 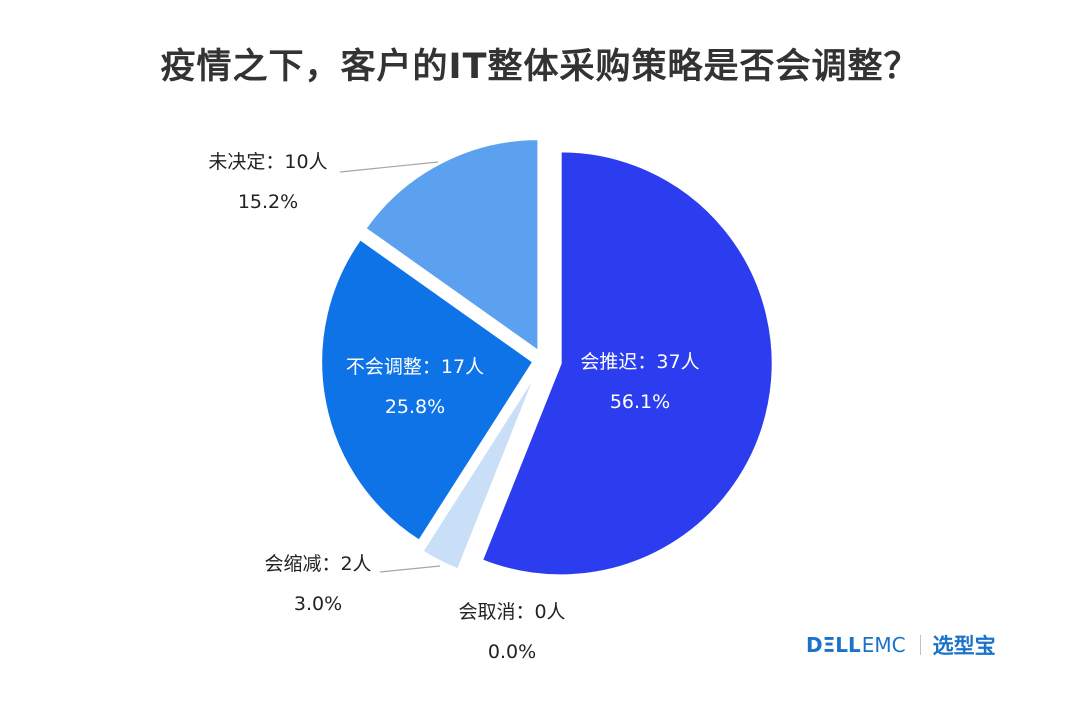 What do you see at coordinates (964, 646) in the screenshot?
I see `site-logo: 选型宝` at bounding box center [964, 646].